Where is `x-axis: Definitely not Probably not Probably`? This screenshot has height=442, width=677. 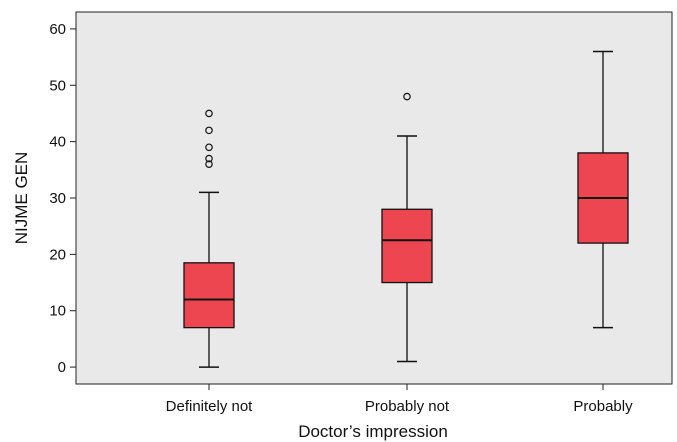 x-axis: Definitely not Probably not Probably is located at coordinates (399, 399).